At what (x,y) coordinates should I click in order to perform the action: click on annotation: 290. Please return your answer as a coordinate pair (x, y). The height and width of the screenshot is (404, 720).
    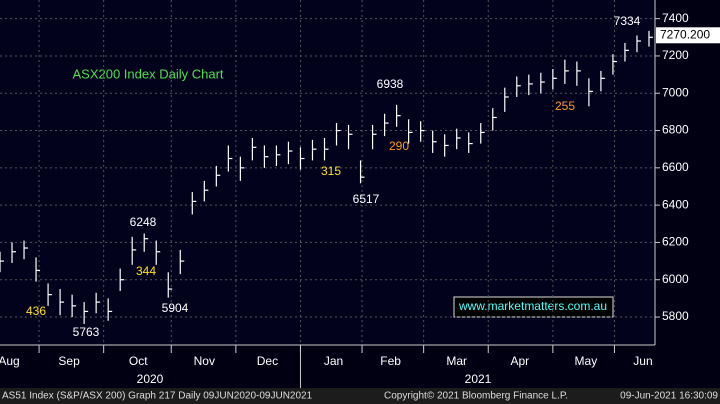
    Looking at the image, I should click on (399, 146).